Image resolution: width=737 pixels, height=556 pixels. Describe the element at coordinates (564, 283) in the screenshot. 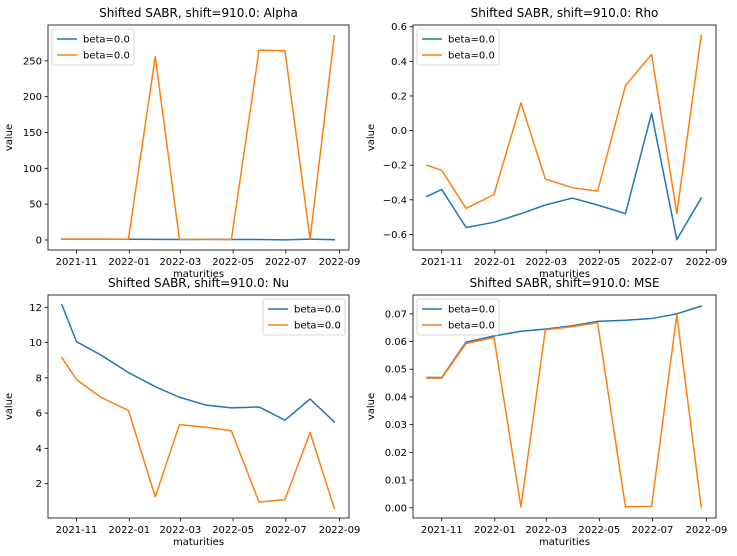

I see `chart-title: Shifted SABR, shift=910.0: MSE` at that location.